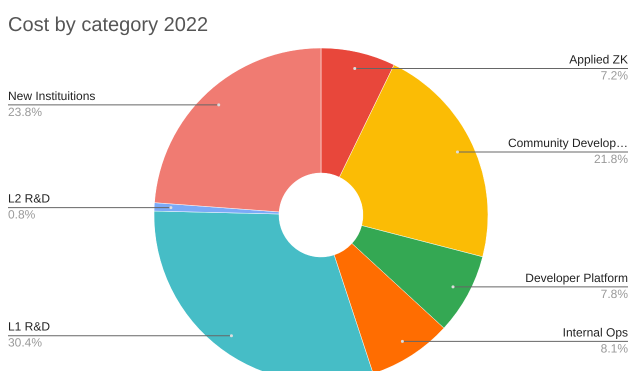 Image resolution: width=636 pixels, height=371 pixels. I want to click on data-label: 0.8%, so click(22, 215).